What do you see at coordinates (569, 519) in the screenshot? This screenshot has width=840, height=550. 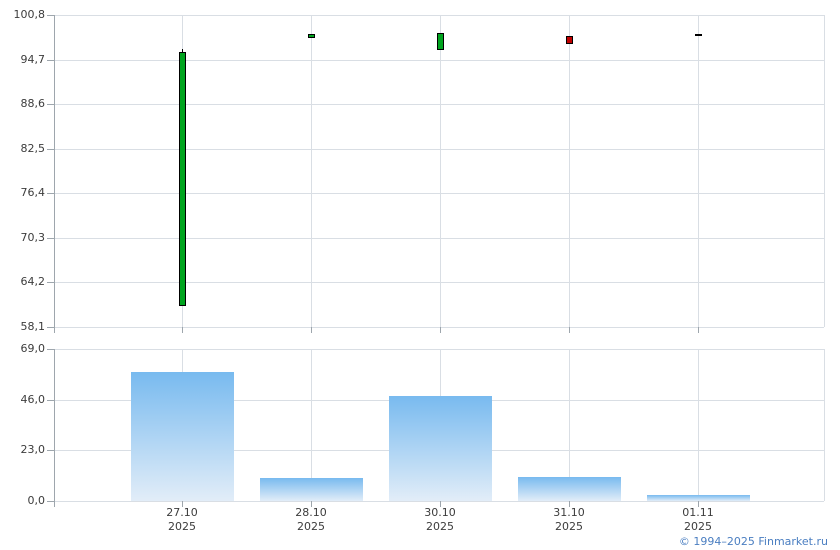 I see `x-axis-date-label: 31.10 2025` at bounding box center [569, 519].